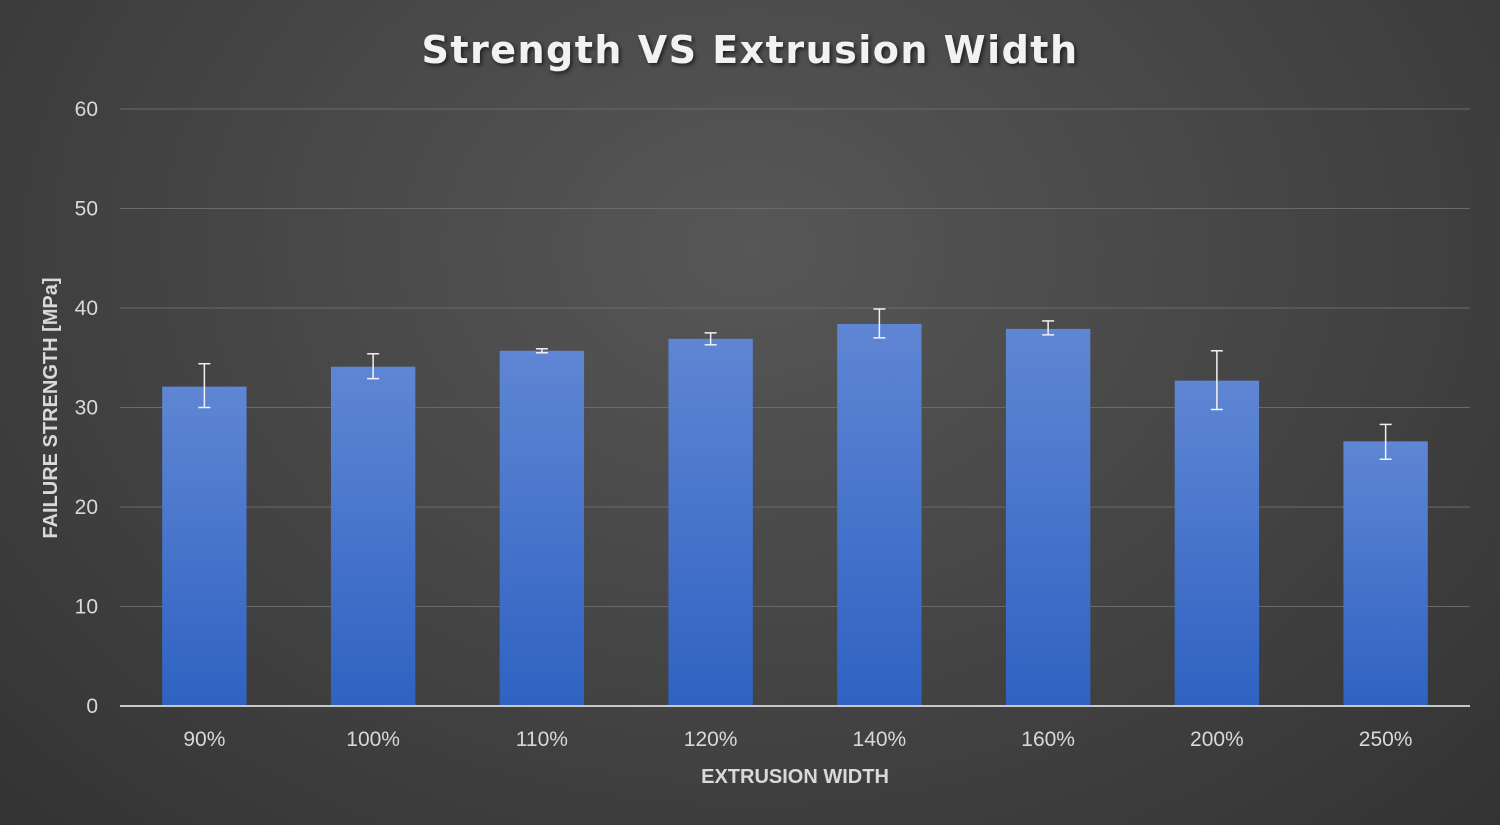 The image size is (1500, 825). I want to click on x-axis-ticks: 90% 100% 110% 120% 140% 160% 200% 250%, so click(797, 739).